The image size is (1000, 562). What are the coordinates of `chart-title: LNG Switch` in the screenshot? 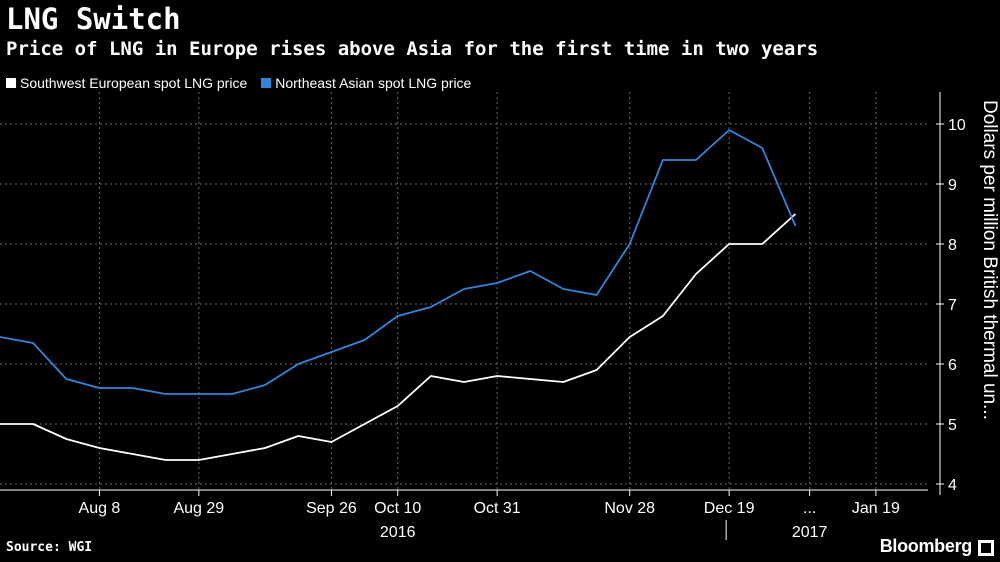 It's located at (93, 19).